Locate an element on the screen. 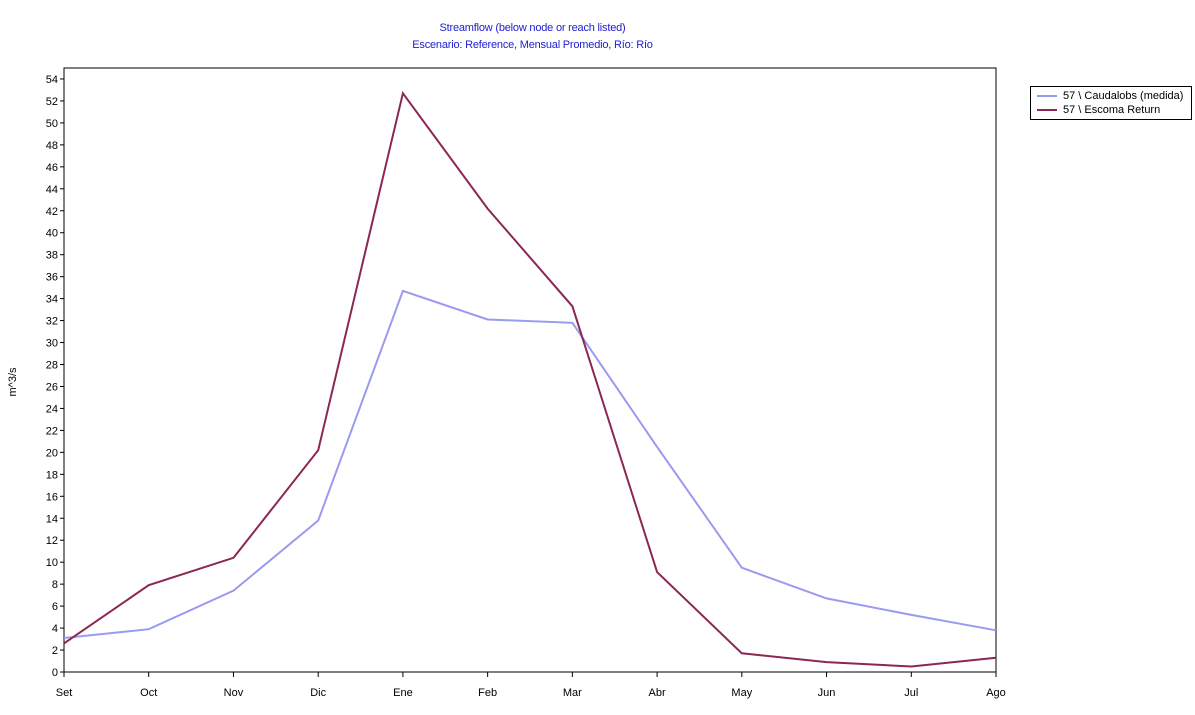  y-tick-label: 36 is located at coordinates (52, 278).